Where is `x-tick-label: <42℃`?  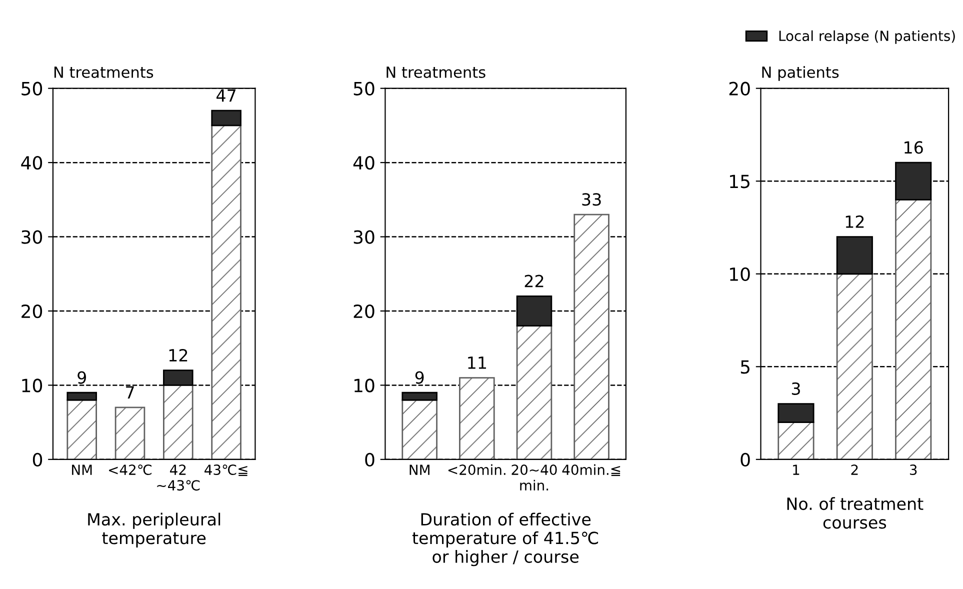
x-tick-label: <42℃ is located at coordinates (130, 470).